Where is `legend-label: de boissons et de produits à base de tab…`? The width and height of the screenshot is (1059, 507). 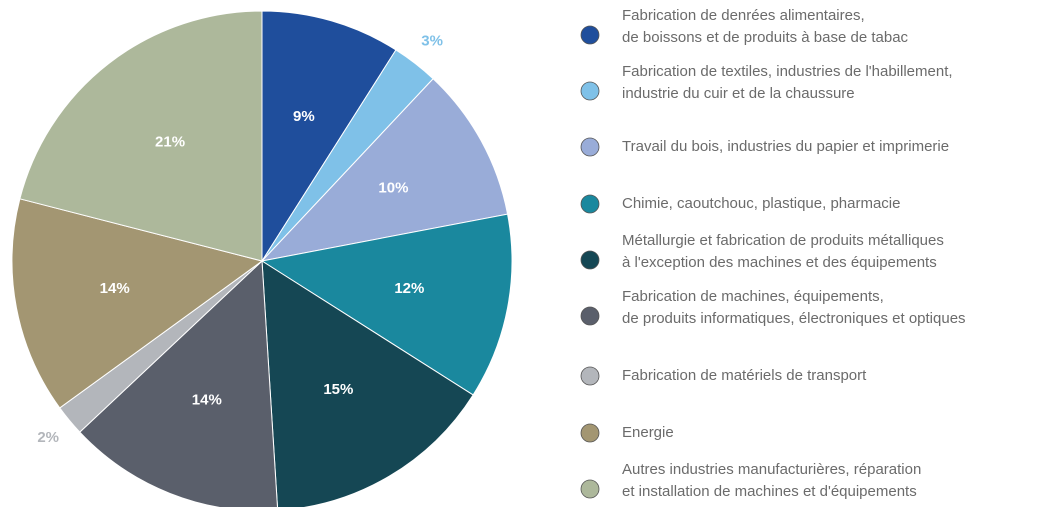 legend-label: de boissons et de produits à base de tab… is located at coordinates (765, 37).